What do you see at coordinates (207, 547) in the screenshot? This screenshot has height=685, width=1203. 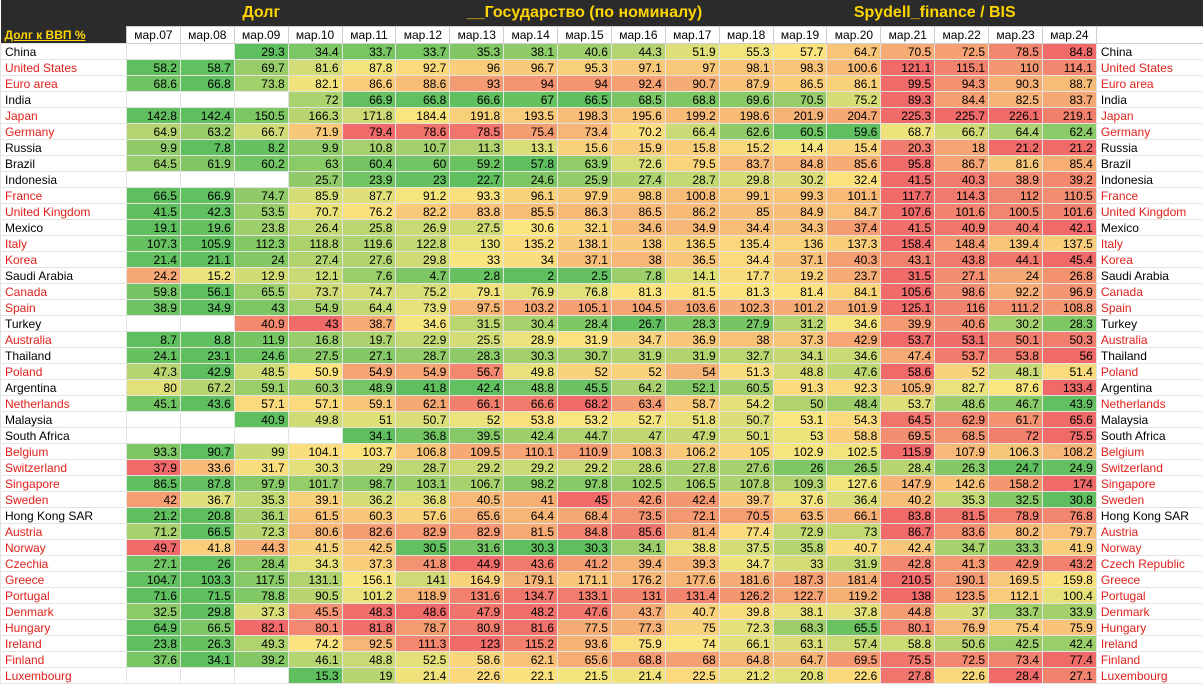 I see `heatmap-cell: 41.8` at bounding box center [207, 547].